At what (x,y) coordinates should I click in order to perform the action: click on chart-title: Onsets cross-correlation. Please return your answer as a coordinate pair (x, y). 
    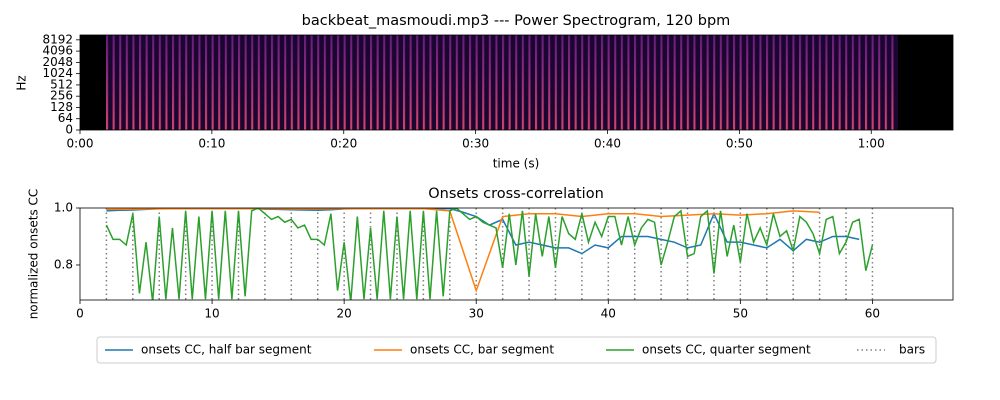
    Looking at the image, I should click on (516, 194).